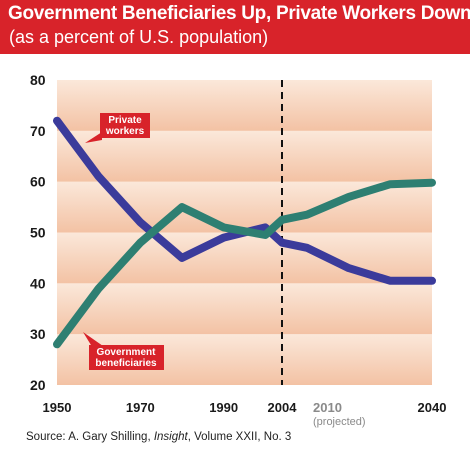 This screenshot has width=470, height=456. I want to click on y-tick-label: 40, so click(38, 283).